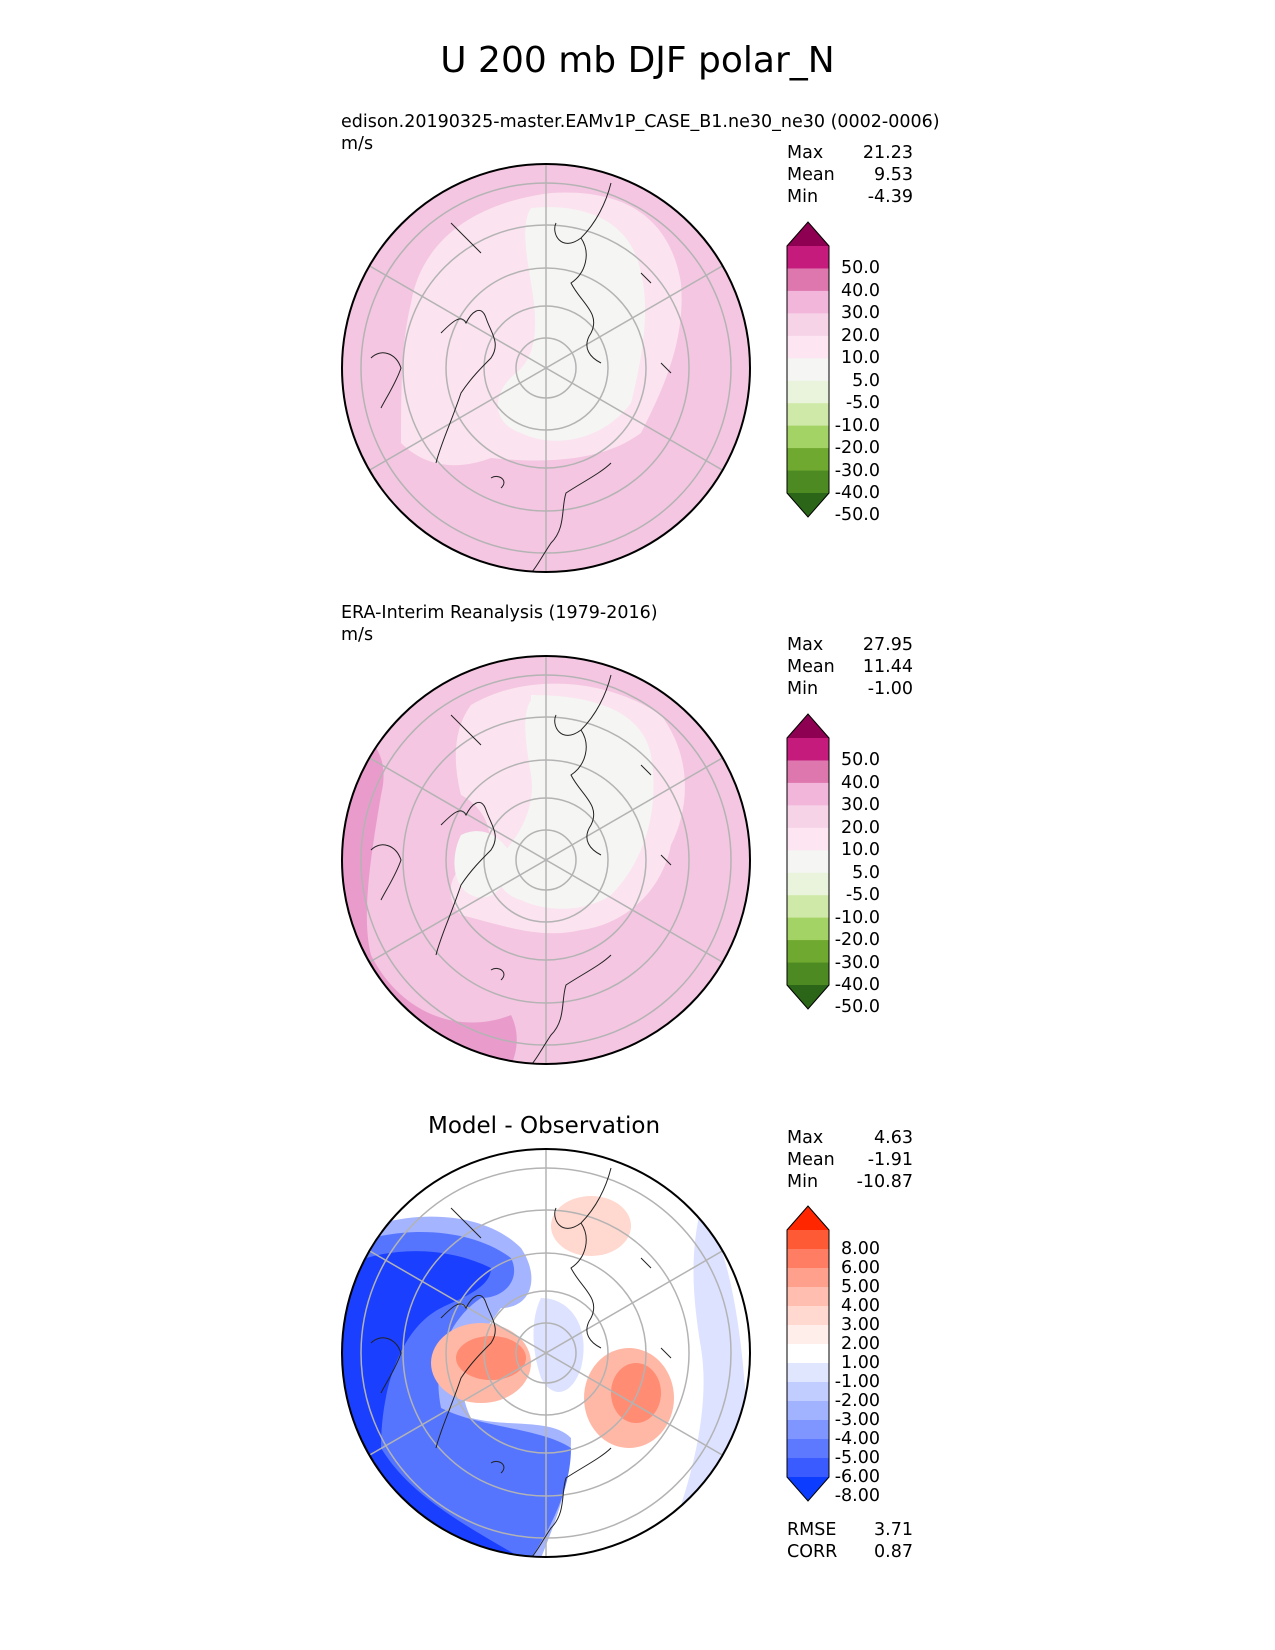 The height and width of the screenshot is (1650, 1275). What do you see at coordinates (857, 1382) in the screenshot?
I see `colorbar-tick-label: -1.00` at bounding box center [857, 1382].